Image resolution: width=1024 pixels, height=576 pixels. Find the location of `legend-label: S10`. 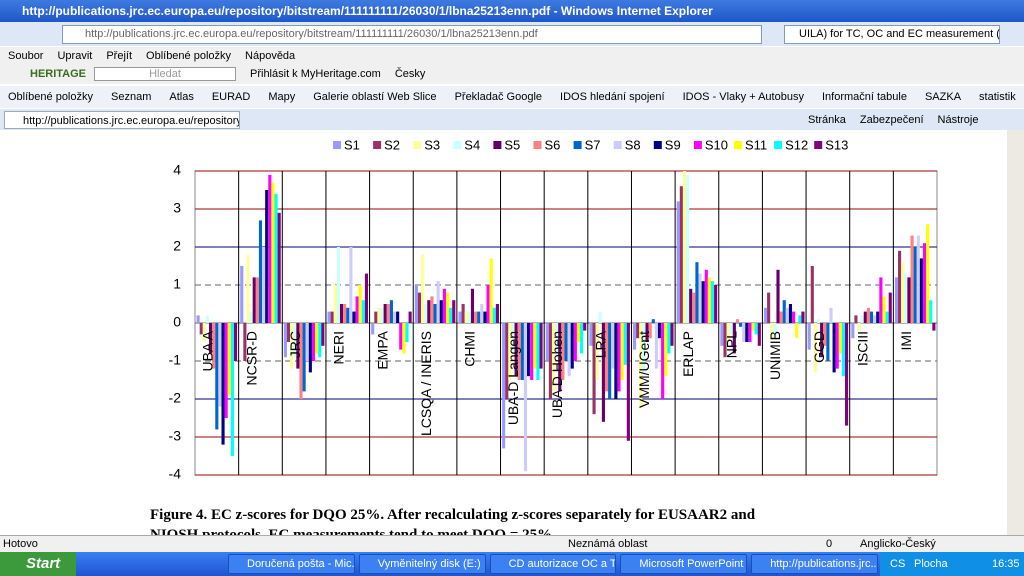

legend-label: S10 is located at coordinates (716, 144).